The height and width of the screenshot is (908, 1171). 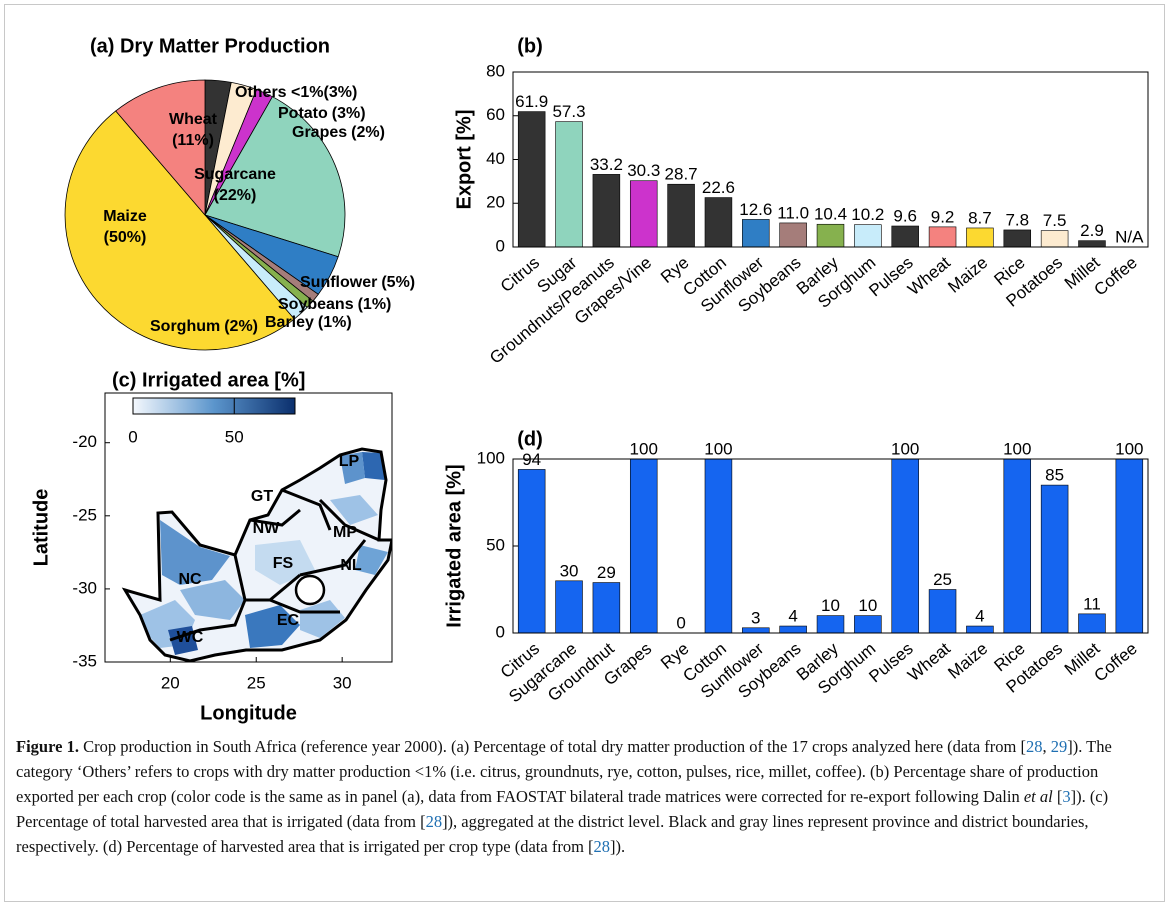 What do you see at coordinates (262, 496) in the screenshot?
I see `region-label: GT` at bounding box center [262, 496].